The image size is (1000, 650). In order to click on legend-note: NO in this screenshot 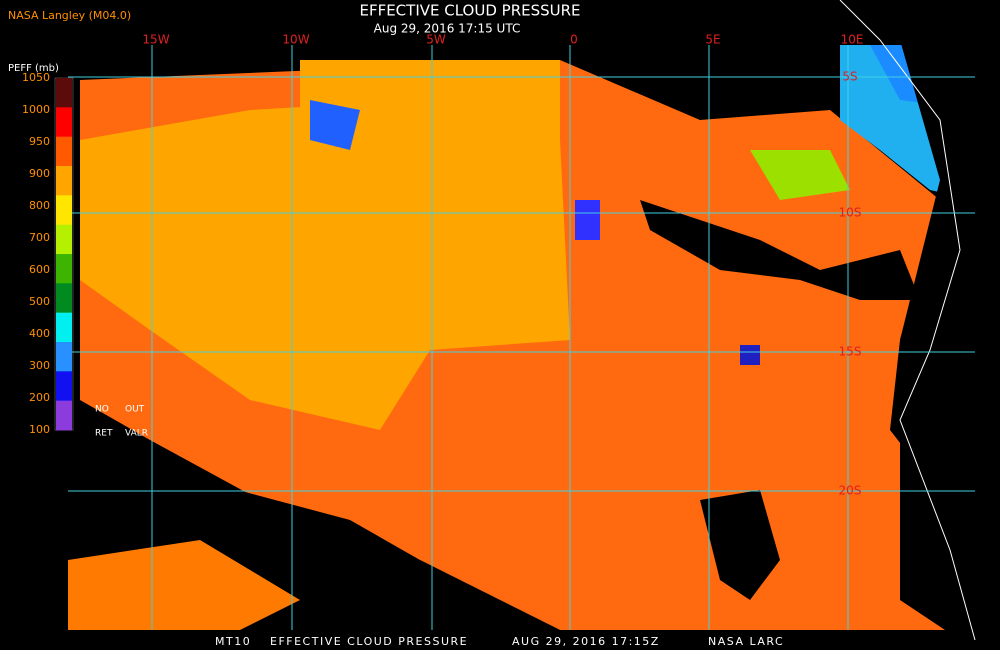, I will do `click(102, 410)`.